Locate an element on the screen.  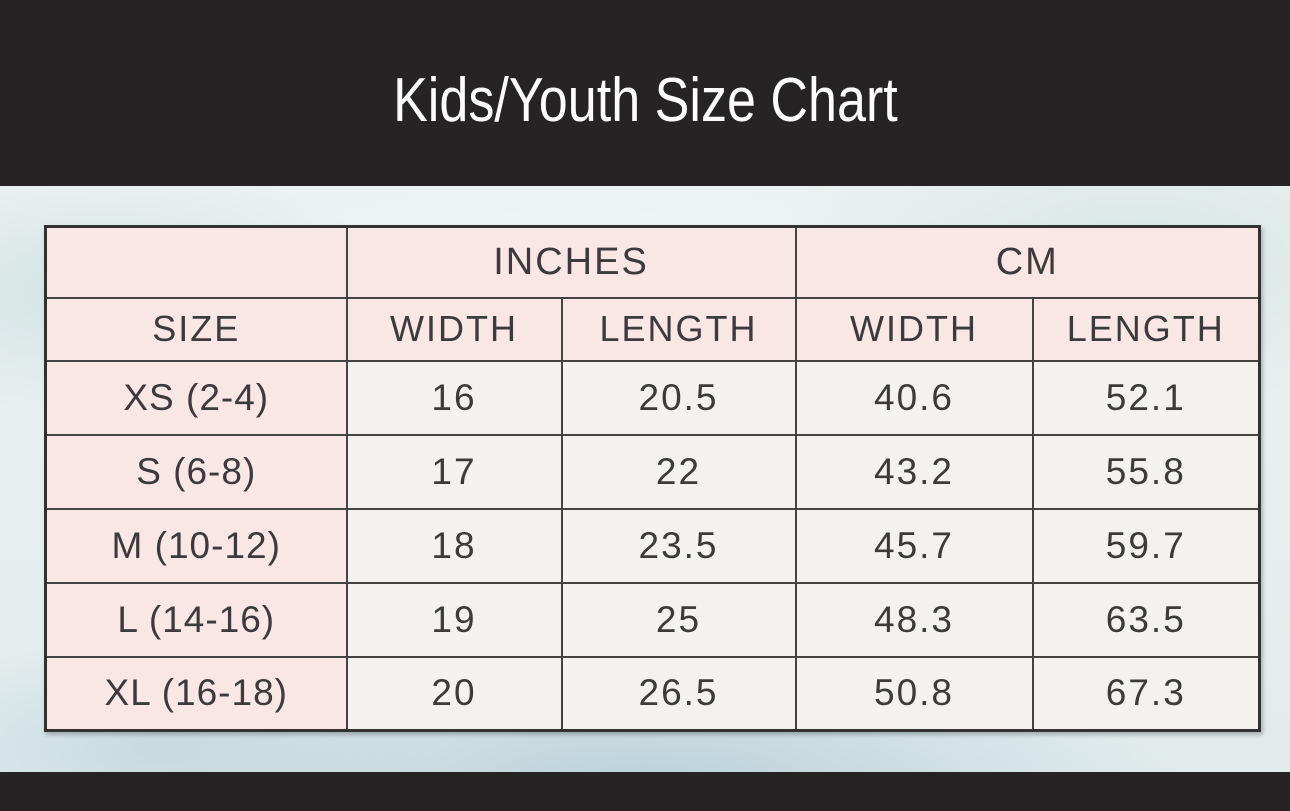
measurement-cell: 50.8 is located at coordinates (914, 693).